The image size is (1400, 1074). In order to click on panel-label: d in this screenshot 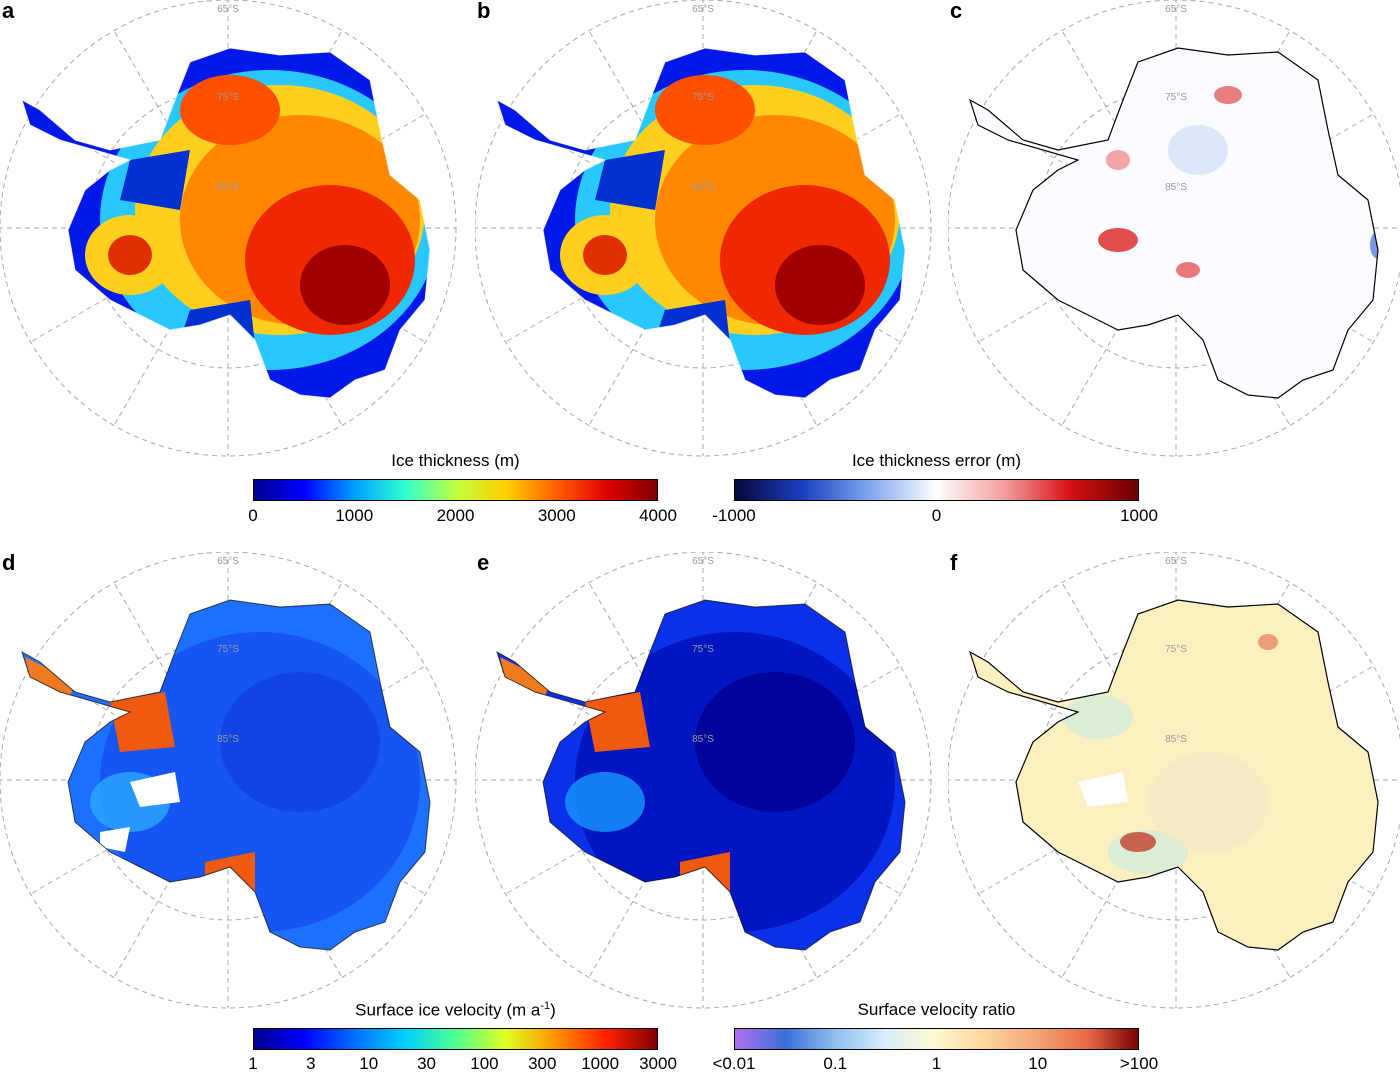, I will do `click(9, 562)`.